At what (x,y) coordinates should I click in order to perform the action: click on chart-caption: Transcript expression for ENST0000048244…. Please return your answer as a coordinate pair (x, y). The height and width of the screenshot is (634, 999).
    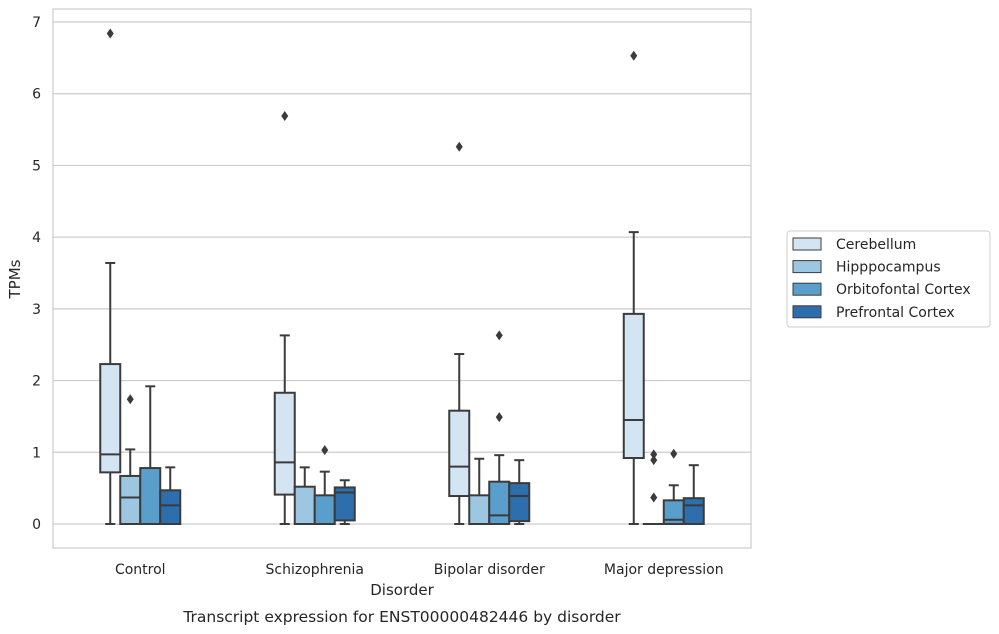
    Looking at the image, I should click on (401, 617).